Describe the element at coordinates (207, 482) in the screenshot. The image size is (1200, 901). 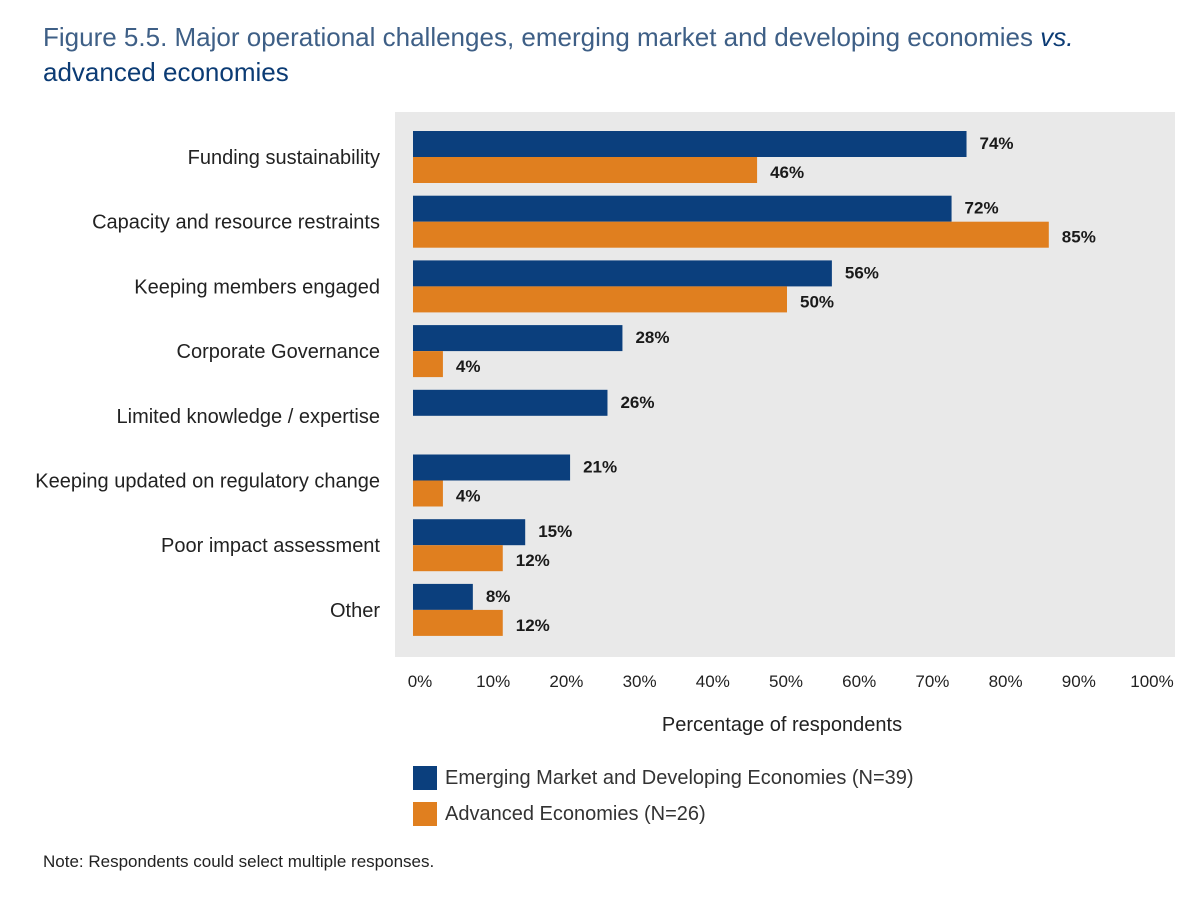
I see `category-label: Keeping updated on regulatory change` at that location.